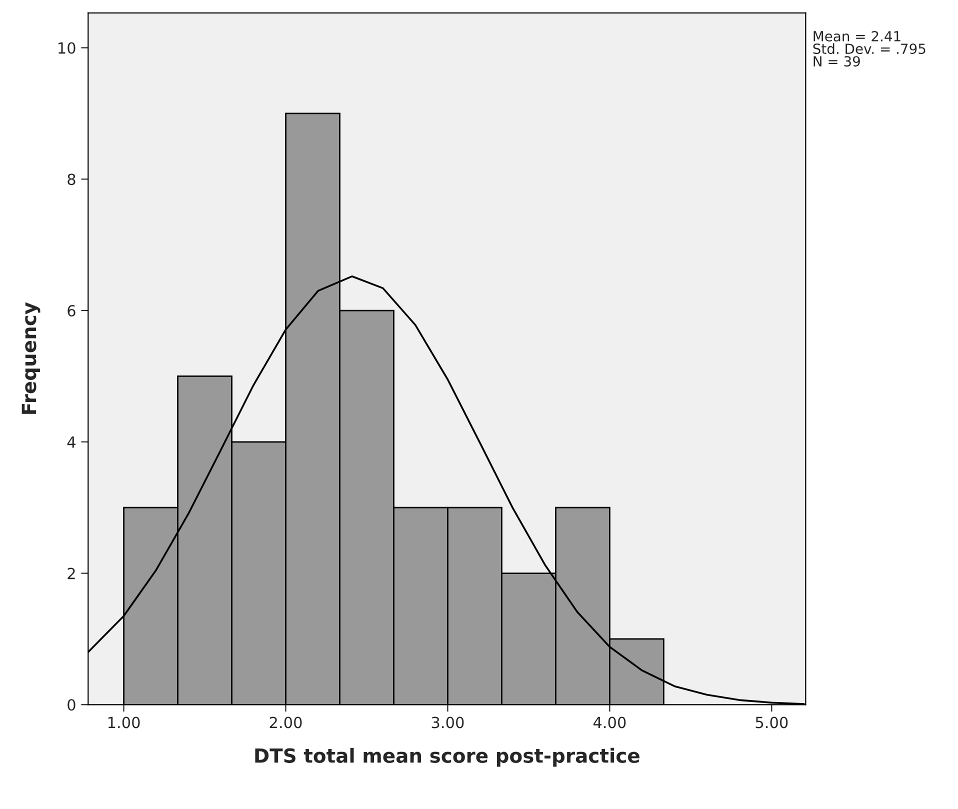  Describe the element at coordinates (72, 705) in the screenshot. I see `y-tick-label: 0` at that location.